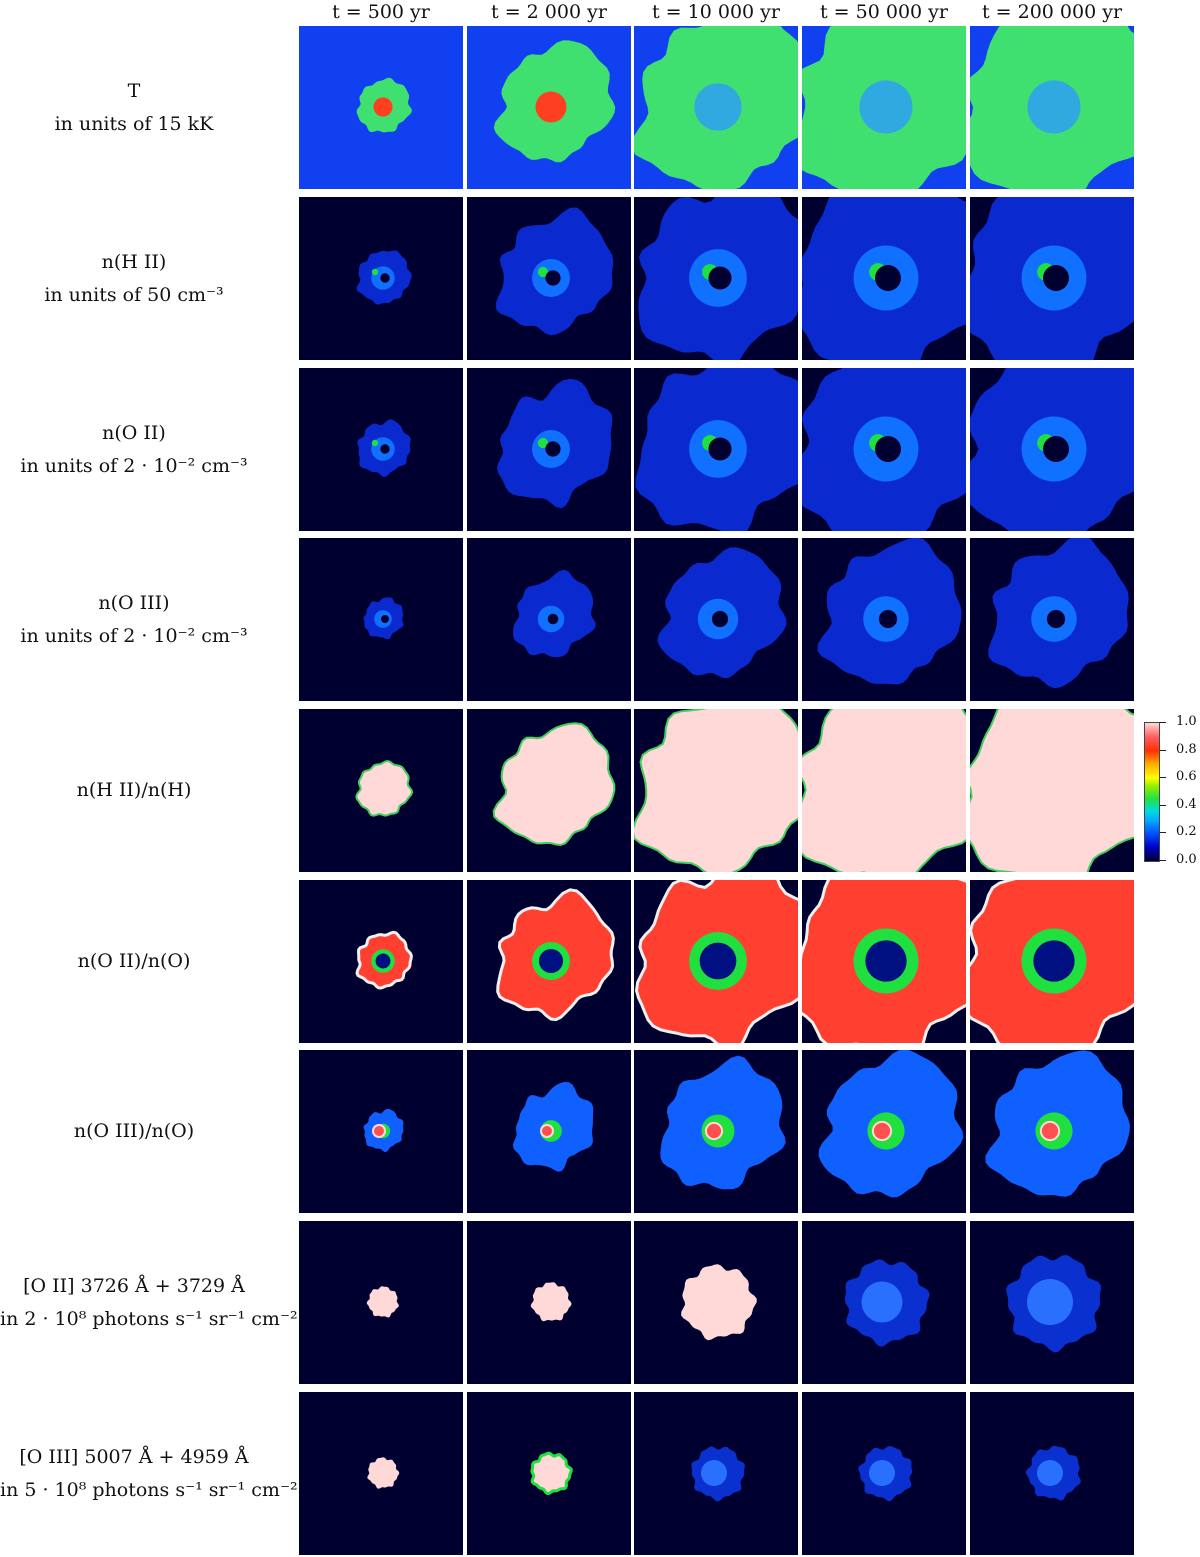 The width and height of the screenshot is (1200, 1557). I want to click on panel-x_OII-col2, so click(716, 961).